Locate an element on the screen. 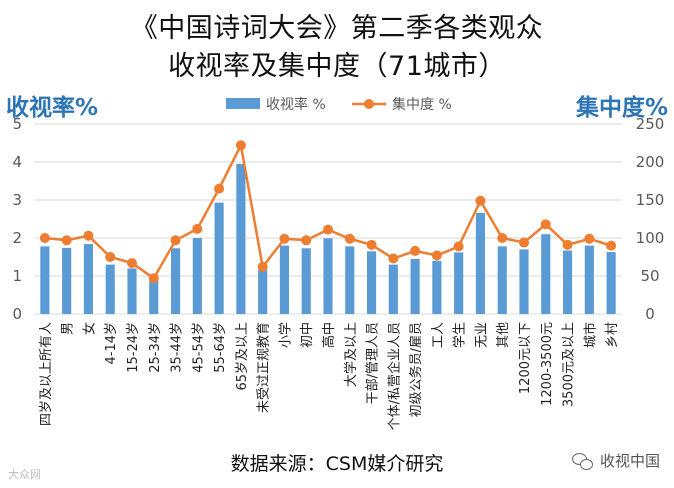 The height and width of the screenshot is (488, 674). legend-bar-swatch is located at coordinates (243, 103).